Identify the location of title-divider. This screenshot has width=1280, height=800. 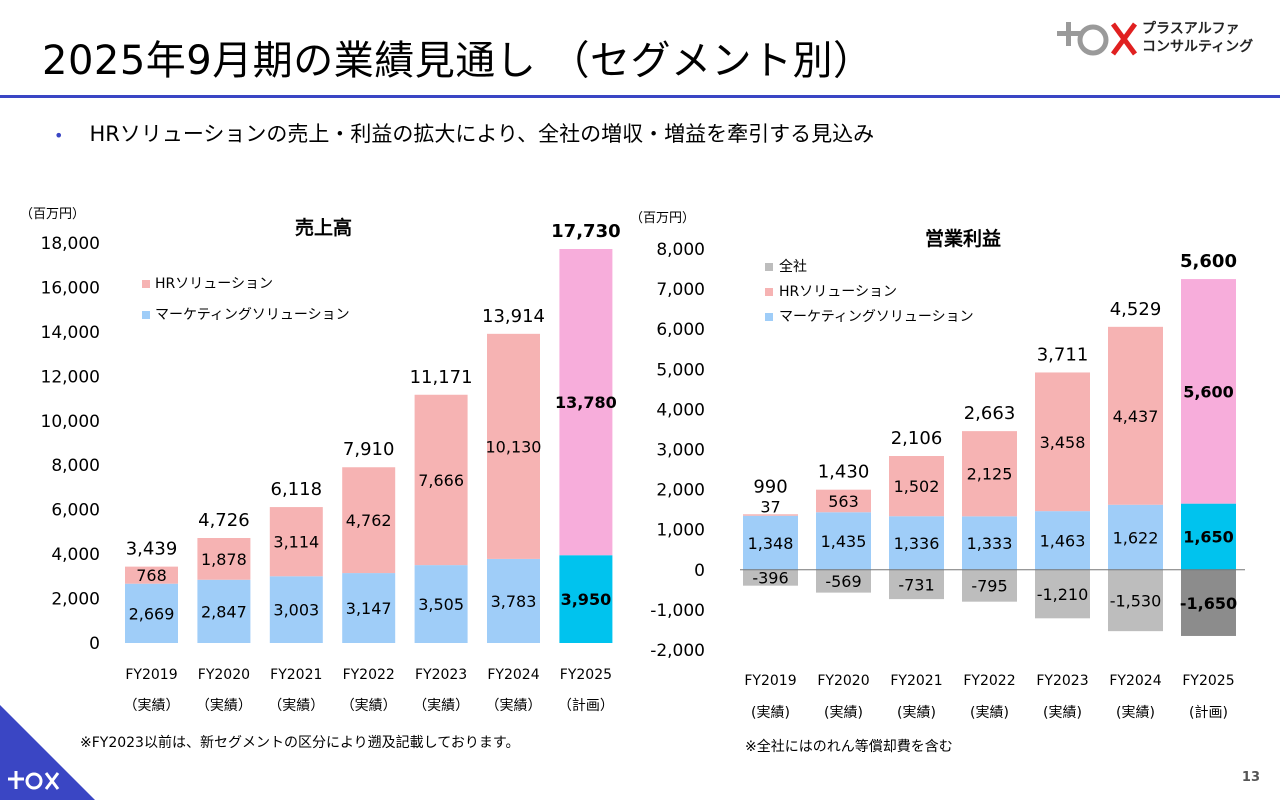
(640, 96).